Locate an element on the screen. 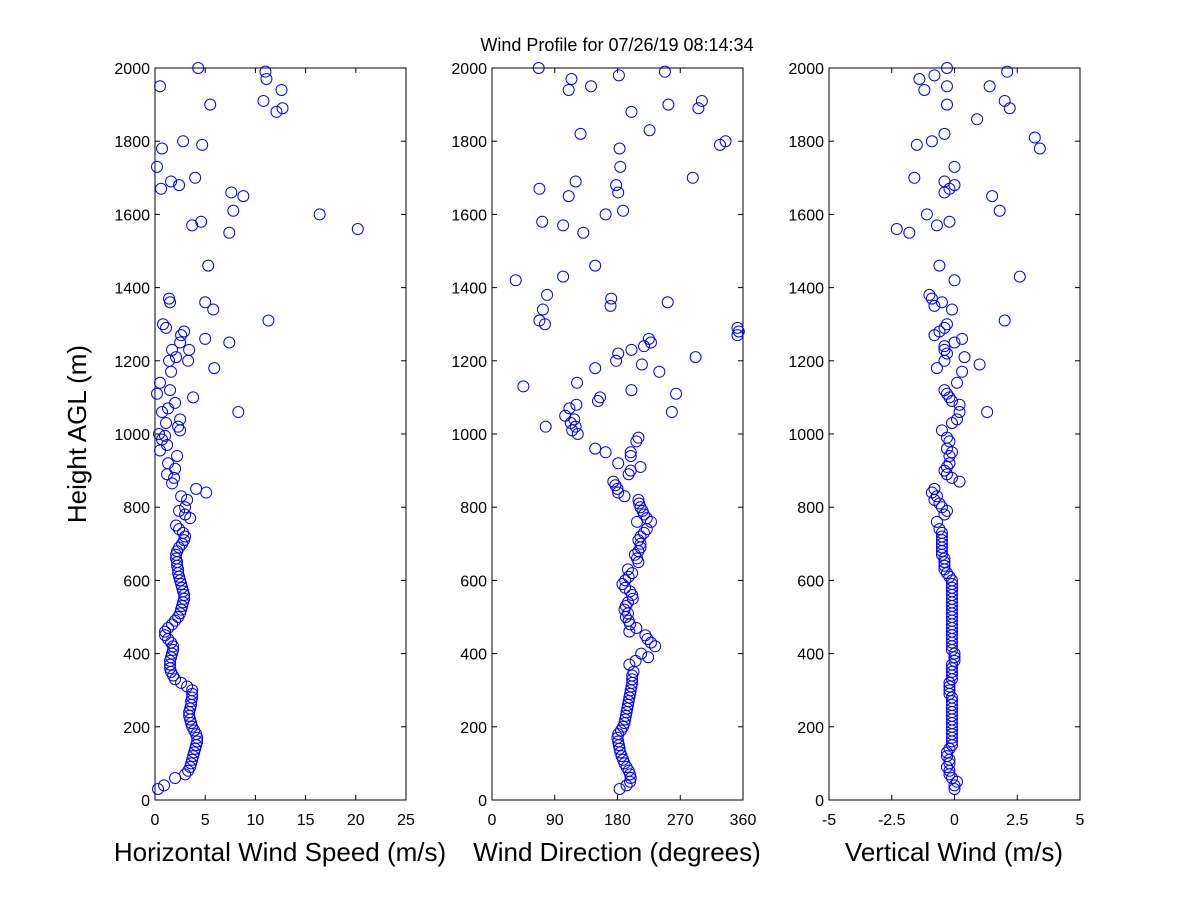 Image resolution: width=1200 pixels, height=900 pixels. y-tick-label: 400 is located at coordinates (473, 655).